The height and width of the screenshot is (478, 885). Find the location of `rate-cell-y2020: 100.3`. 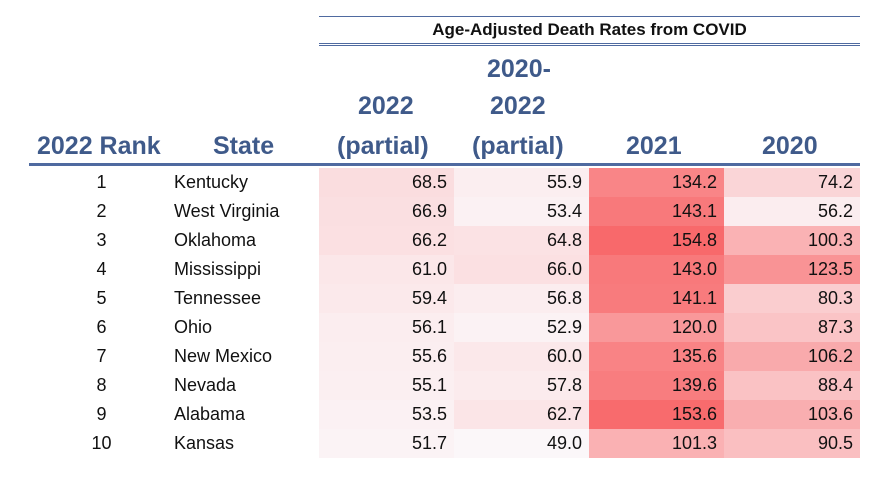

rate-cell-y2020: 100.3 is located at coordinates (792, 240).